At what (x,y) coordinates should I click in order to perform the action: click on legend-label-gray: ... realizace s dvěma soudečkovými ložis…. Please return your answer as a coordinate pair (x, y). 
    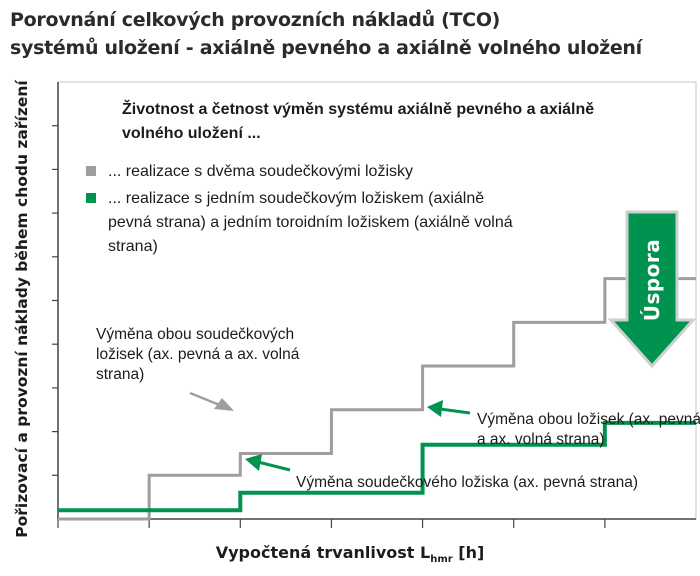
    Looking at the image, I should click on (260, 171).